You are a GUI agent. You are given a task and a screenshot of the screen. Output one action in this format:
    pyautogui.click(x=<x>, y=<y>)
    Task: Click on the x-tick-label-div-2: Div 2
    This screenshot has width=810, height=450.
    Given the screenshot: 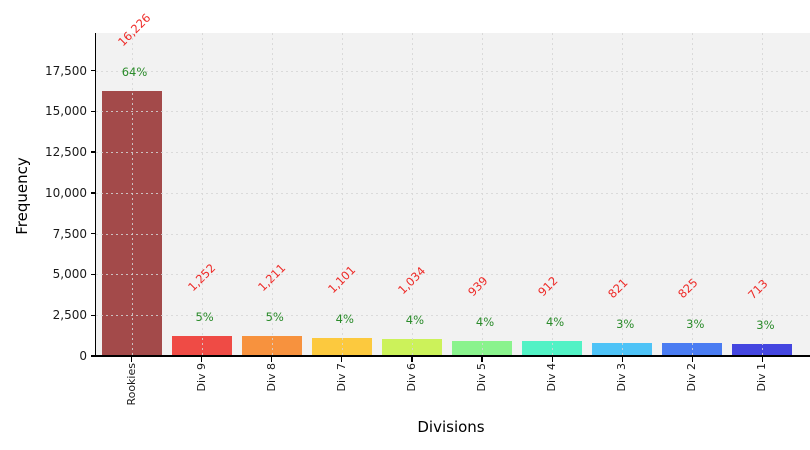 What is the action you would take?
    pyautogui.click(x=692, y=377)
    